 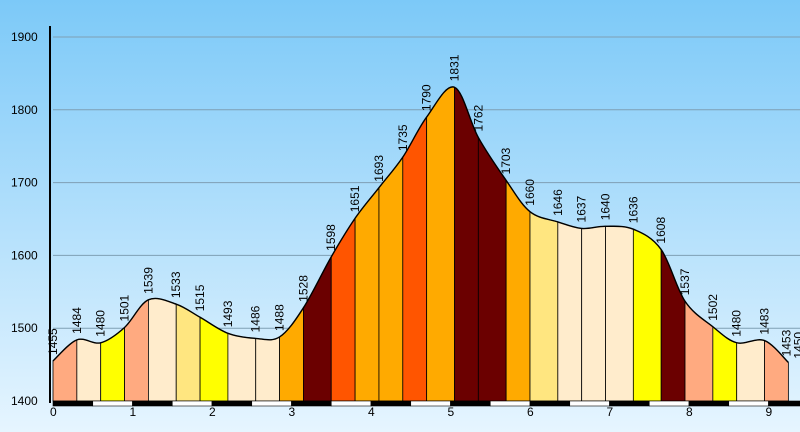 What do you see at coordinates (292, 412) in the screenshot?
I see `x-tick-label-3: 3` at bounding box center [292, 412].